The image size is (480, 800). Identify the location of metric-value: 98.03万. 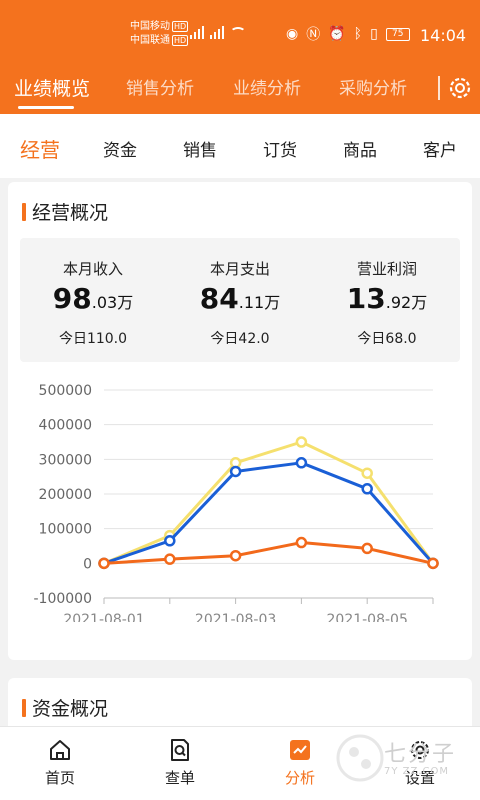
(93, 298).